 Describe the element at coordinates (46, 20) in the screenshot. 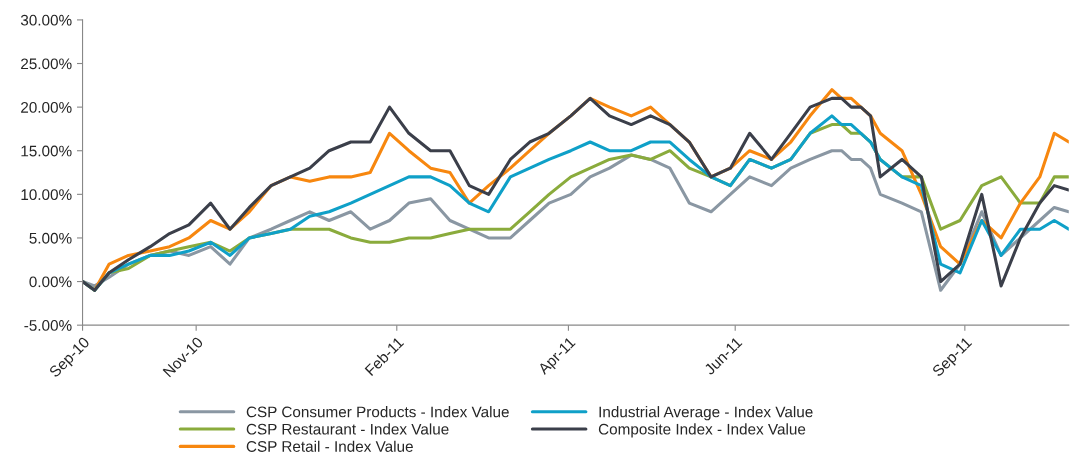

I see `y-tick-label: 30.00%` at that location.